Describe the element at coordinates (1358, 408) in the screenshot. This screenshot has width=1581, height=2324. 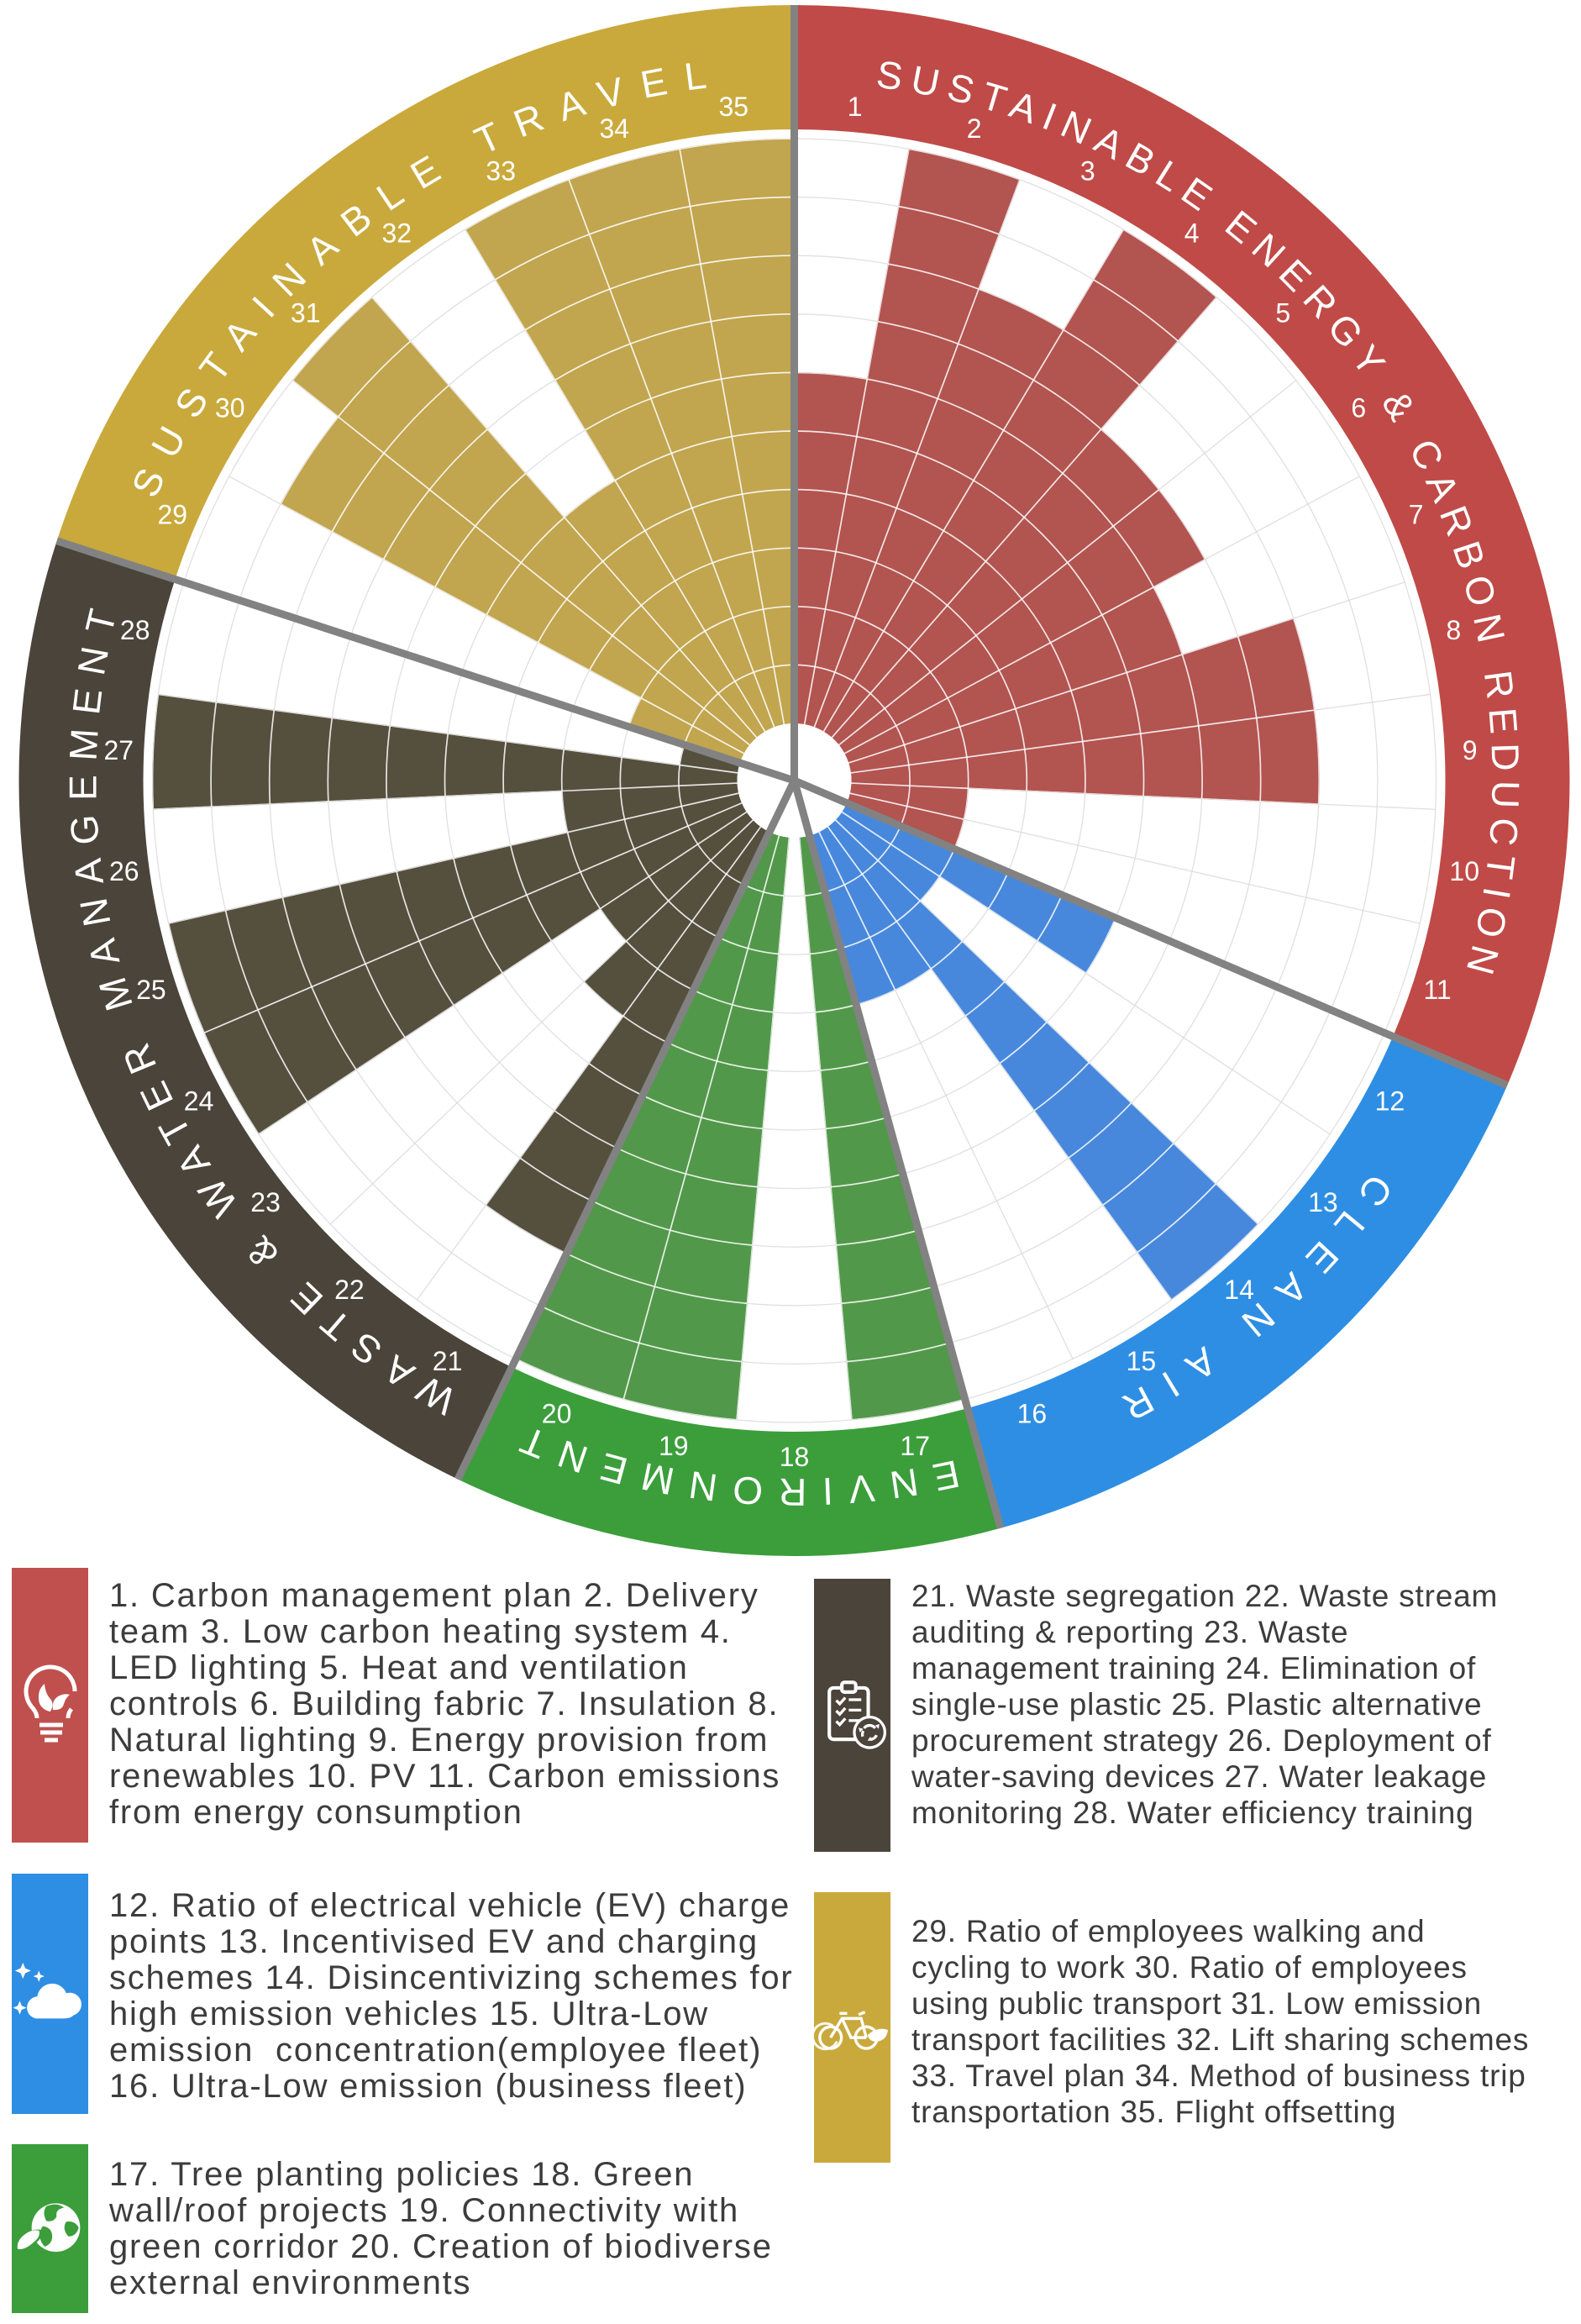
I see `svg-text: 6` at that location.